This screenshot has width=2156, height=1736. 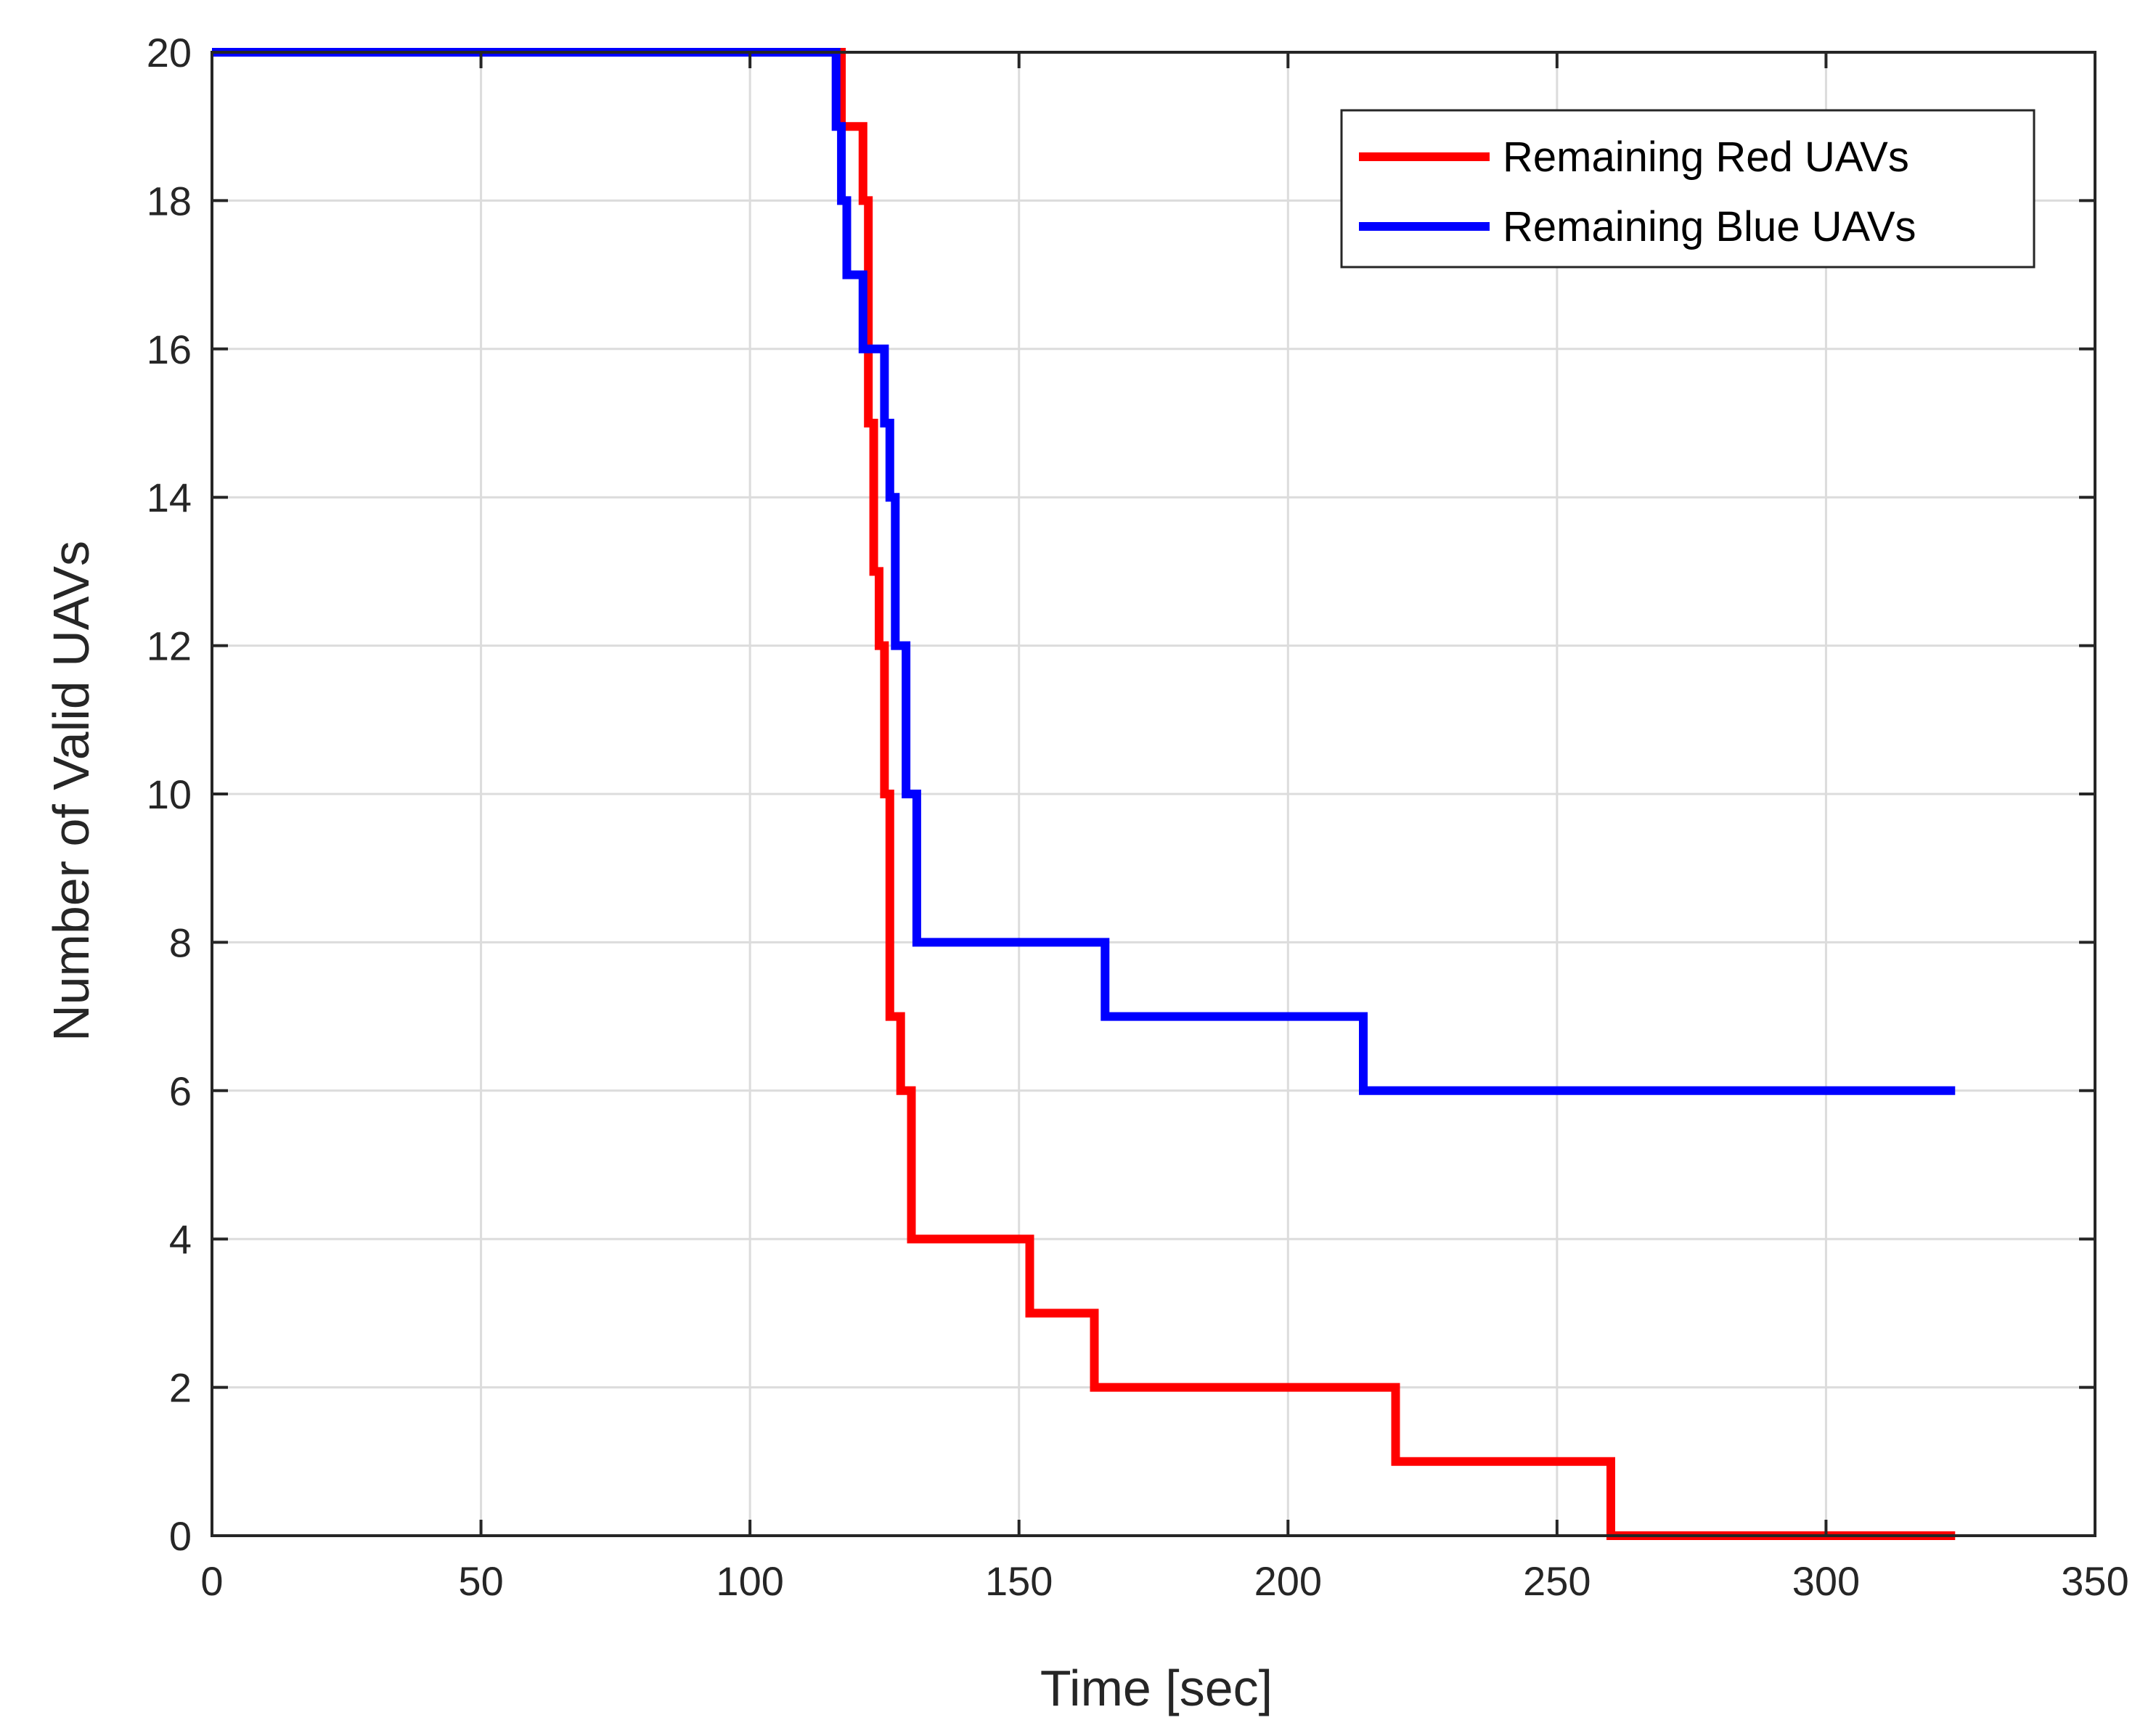 I want to click on y-tick-label-18: 18, so click(x=169, y=201).